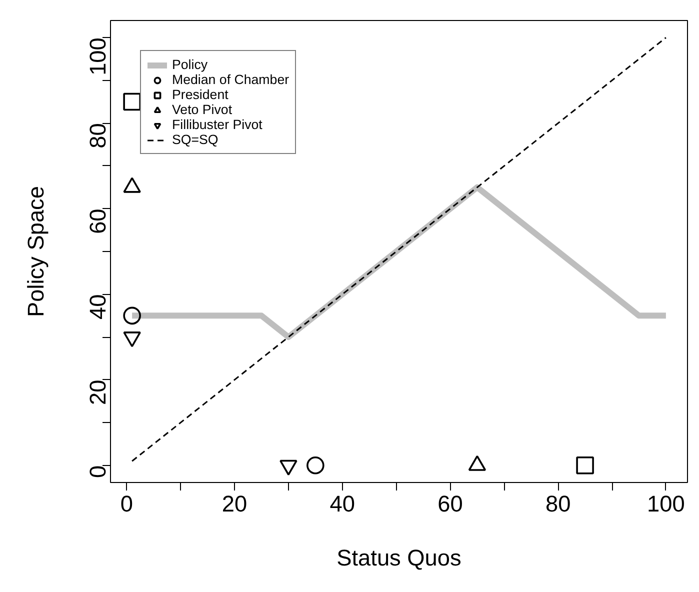  I want to click on legend-label: Veto Pivot, so click(202, 109).